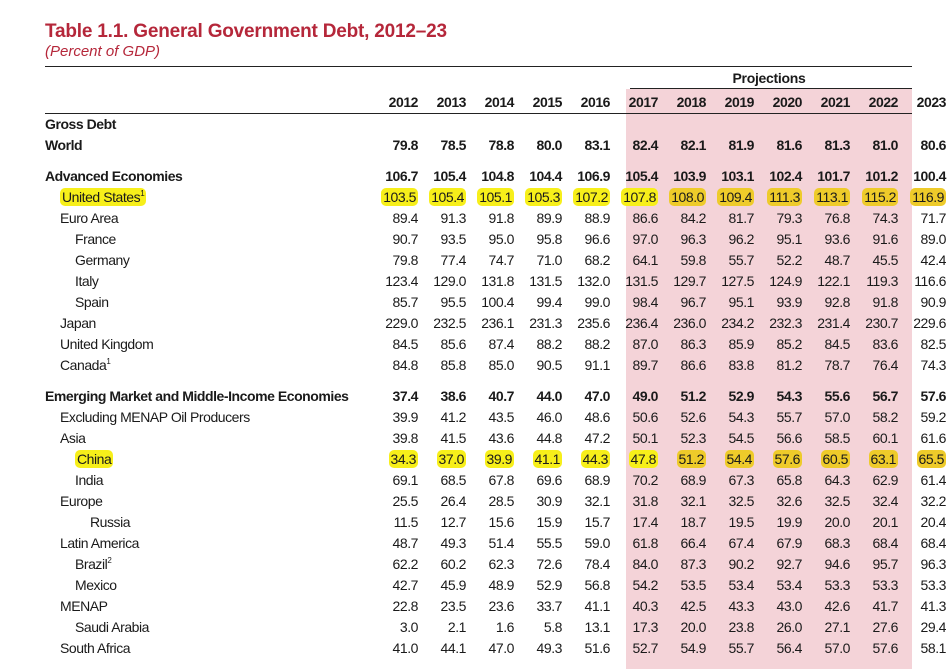 This screenshot has height=669, width=949. What do you see at coordinates (449, 322) in the screenshot?
I see `value-cell: 232.5` at bounding box center [449, 322].